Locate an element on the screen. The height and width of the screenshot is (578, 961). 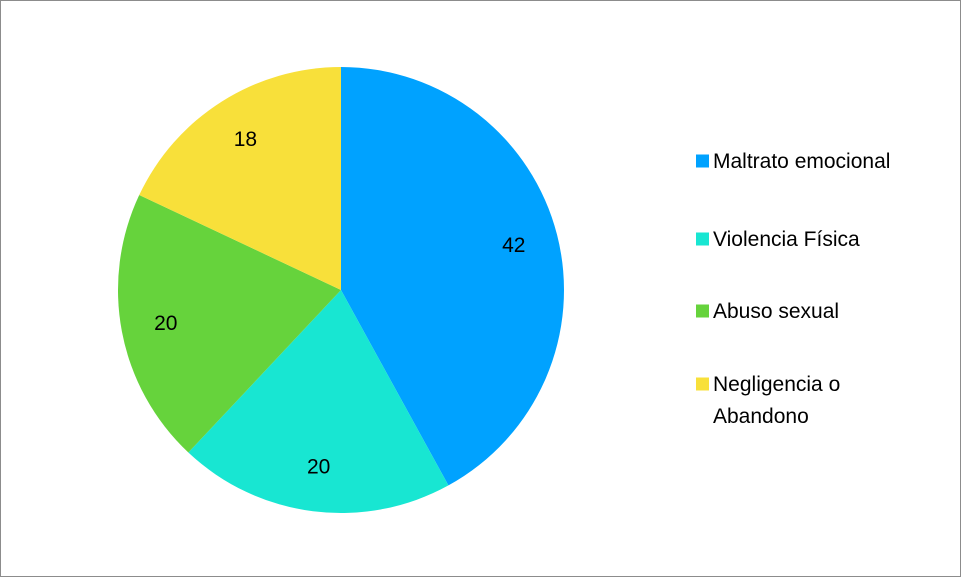
pie-slice-negligencia-o-abandono is located at coordinates (240, 178).